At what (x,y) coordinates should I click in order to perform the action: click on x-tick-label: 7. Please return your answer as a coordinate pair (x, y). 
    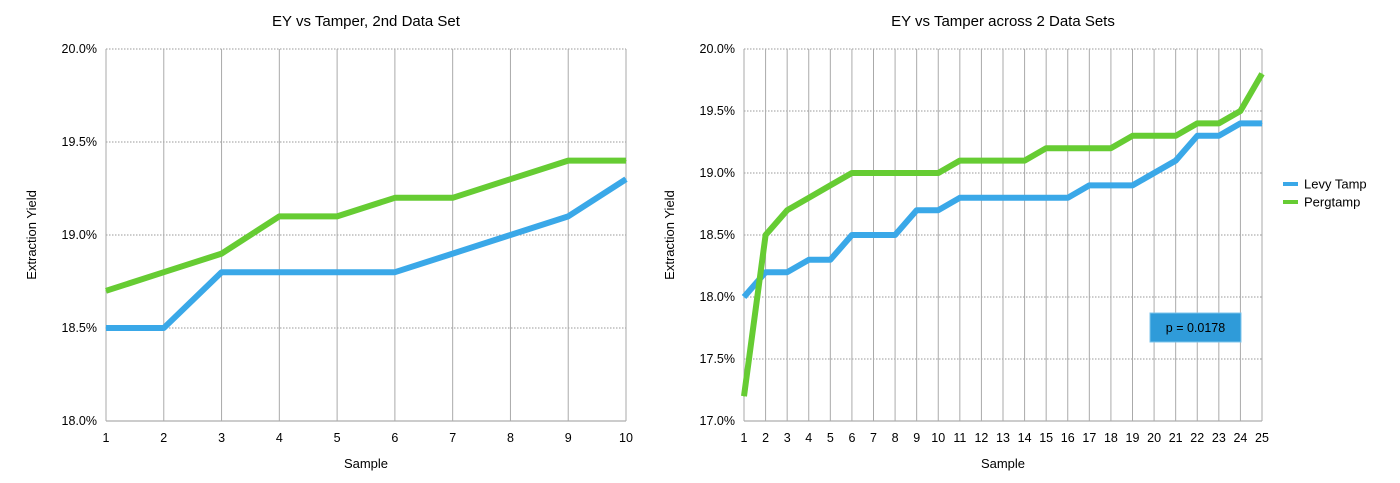
    Looking at the image, I should click on (873, 438).